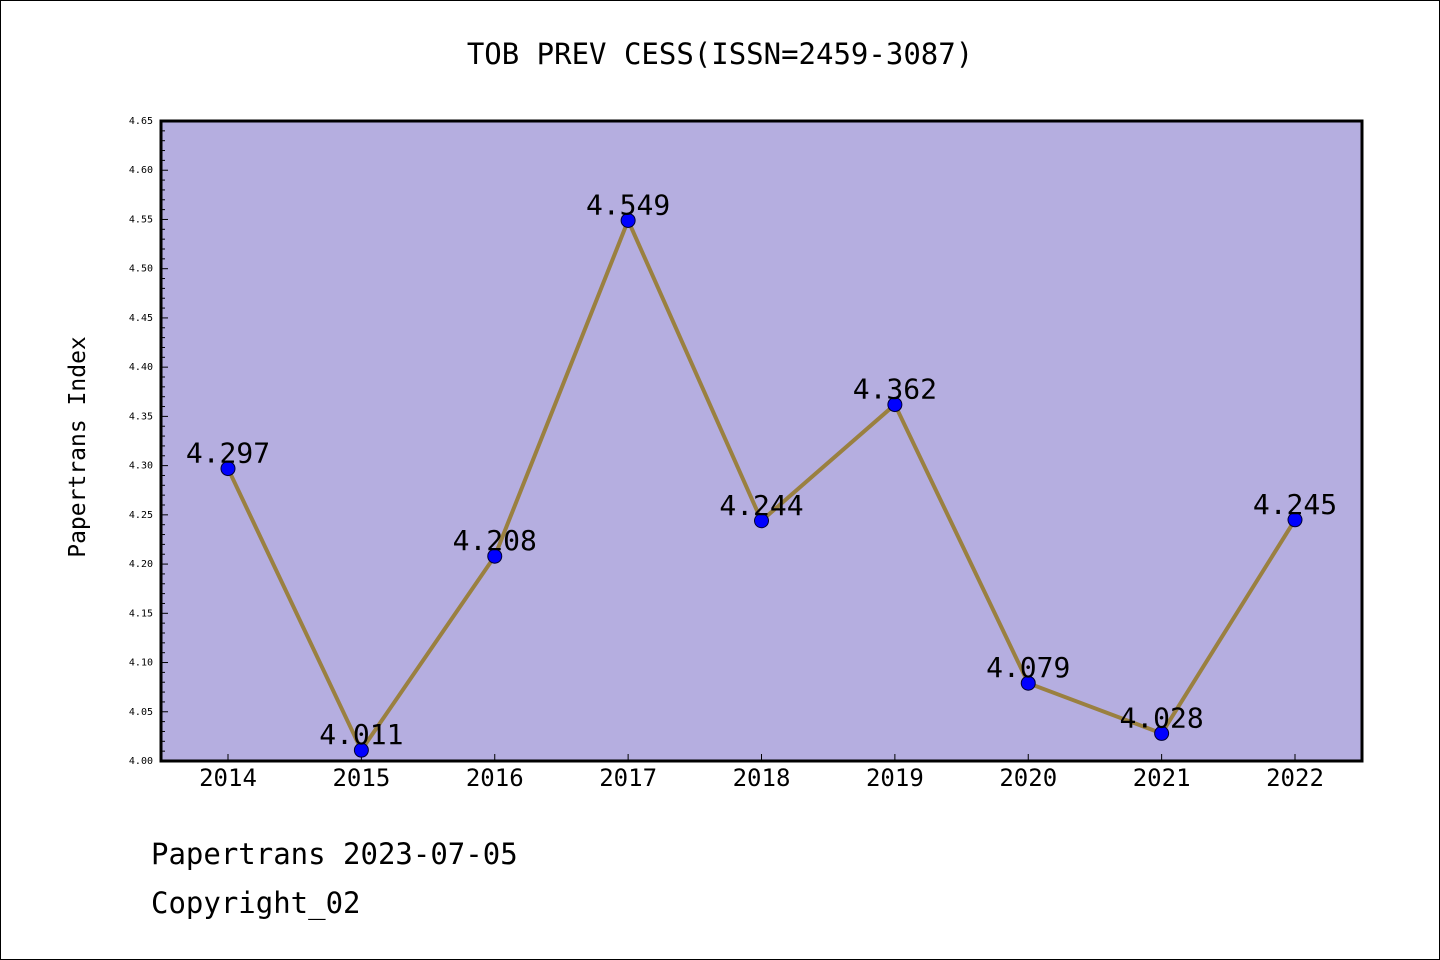 Image resolution: width=1440 pixels, height=960 pixels. What do you see at coordinates (256, 903) in the screenshot?
I see `footer-copyright: Copyright_02` at bounding box center [256, 903].